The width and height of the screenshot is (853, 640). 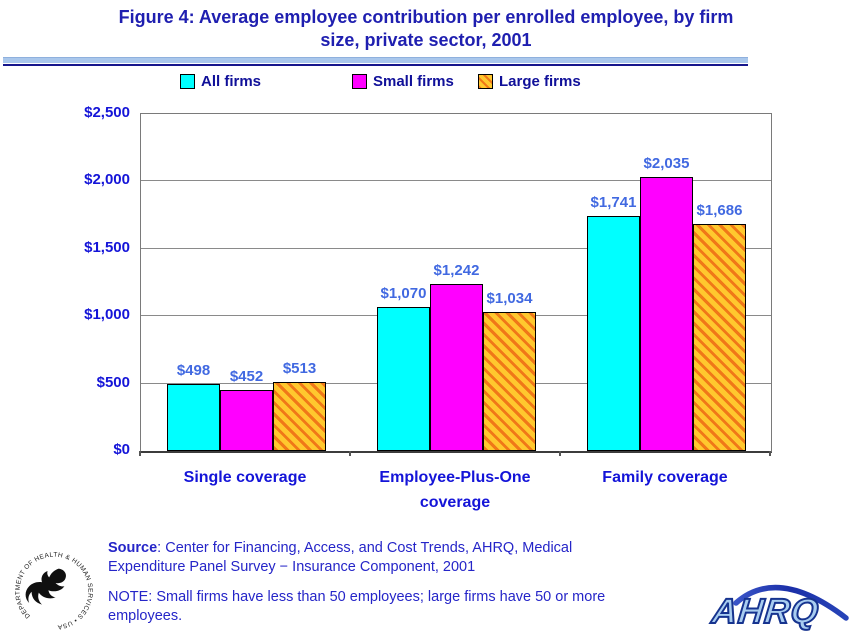 What do you see at coordinates (426, 40) in the screenshot?
I see `figure-title-line2: size, private sector, 2001` at bounding box center [426, 40].